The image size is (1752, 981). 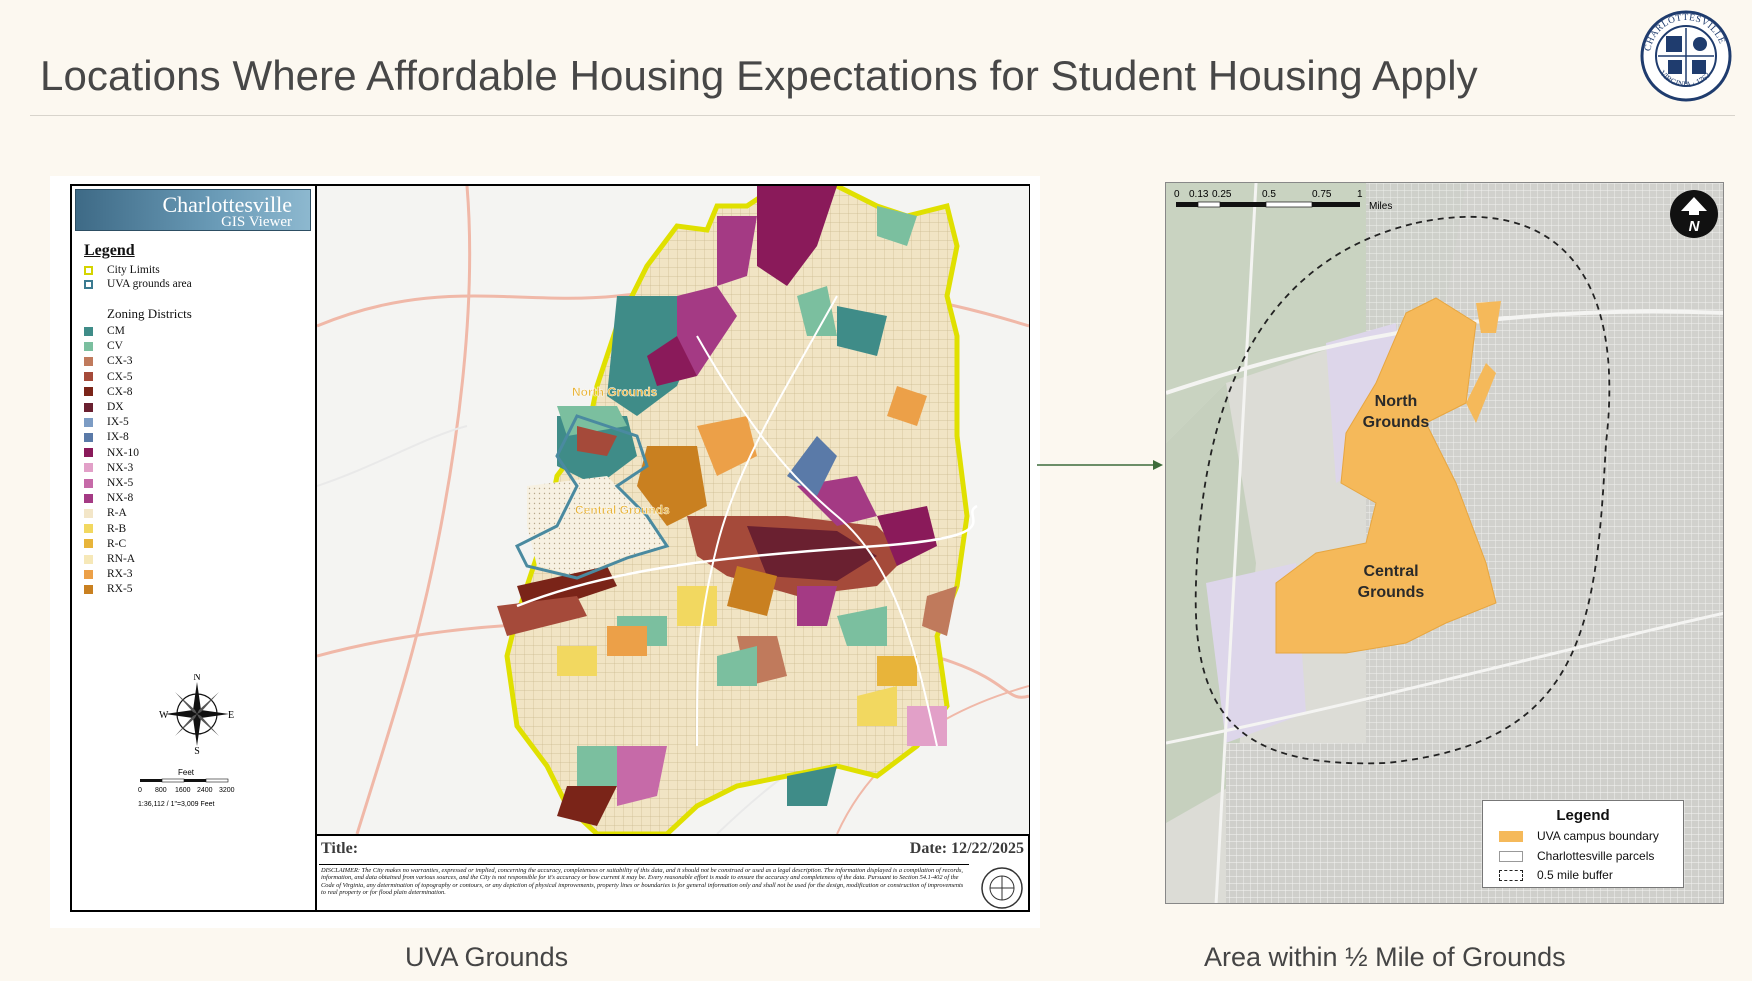 I want to click on zone-code: NX-8, so click(x=120, y=498).